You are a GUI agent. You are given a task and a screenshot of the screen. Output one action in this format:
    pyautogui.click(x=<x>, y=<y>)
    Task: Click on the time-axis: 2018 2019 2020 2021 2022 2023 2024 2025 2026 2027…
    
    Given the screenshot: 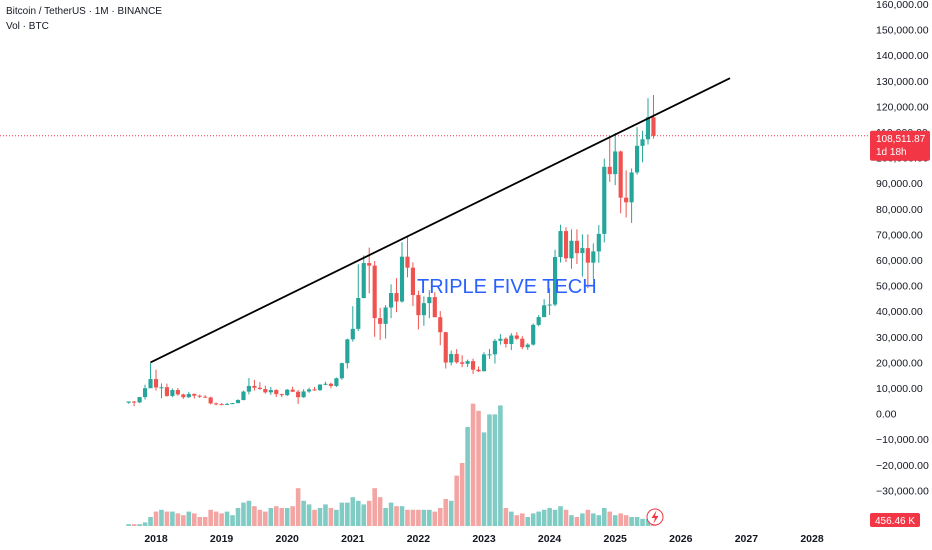 What is the action you would take?
    pyautogui.click(x=484, y=539)
    